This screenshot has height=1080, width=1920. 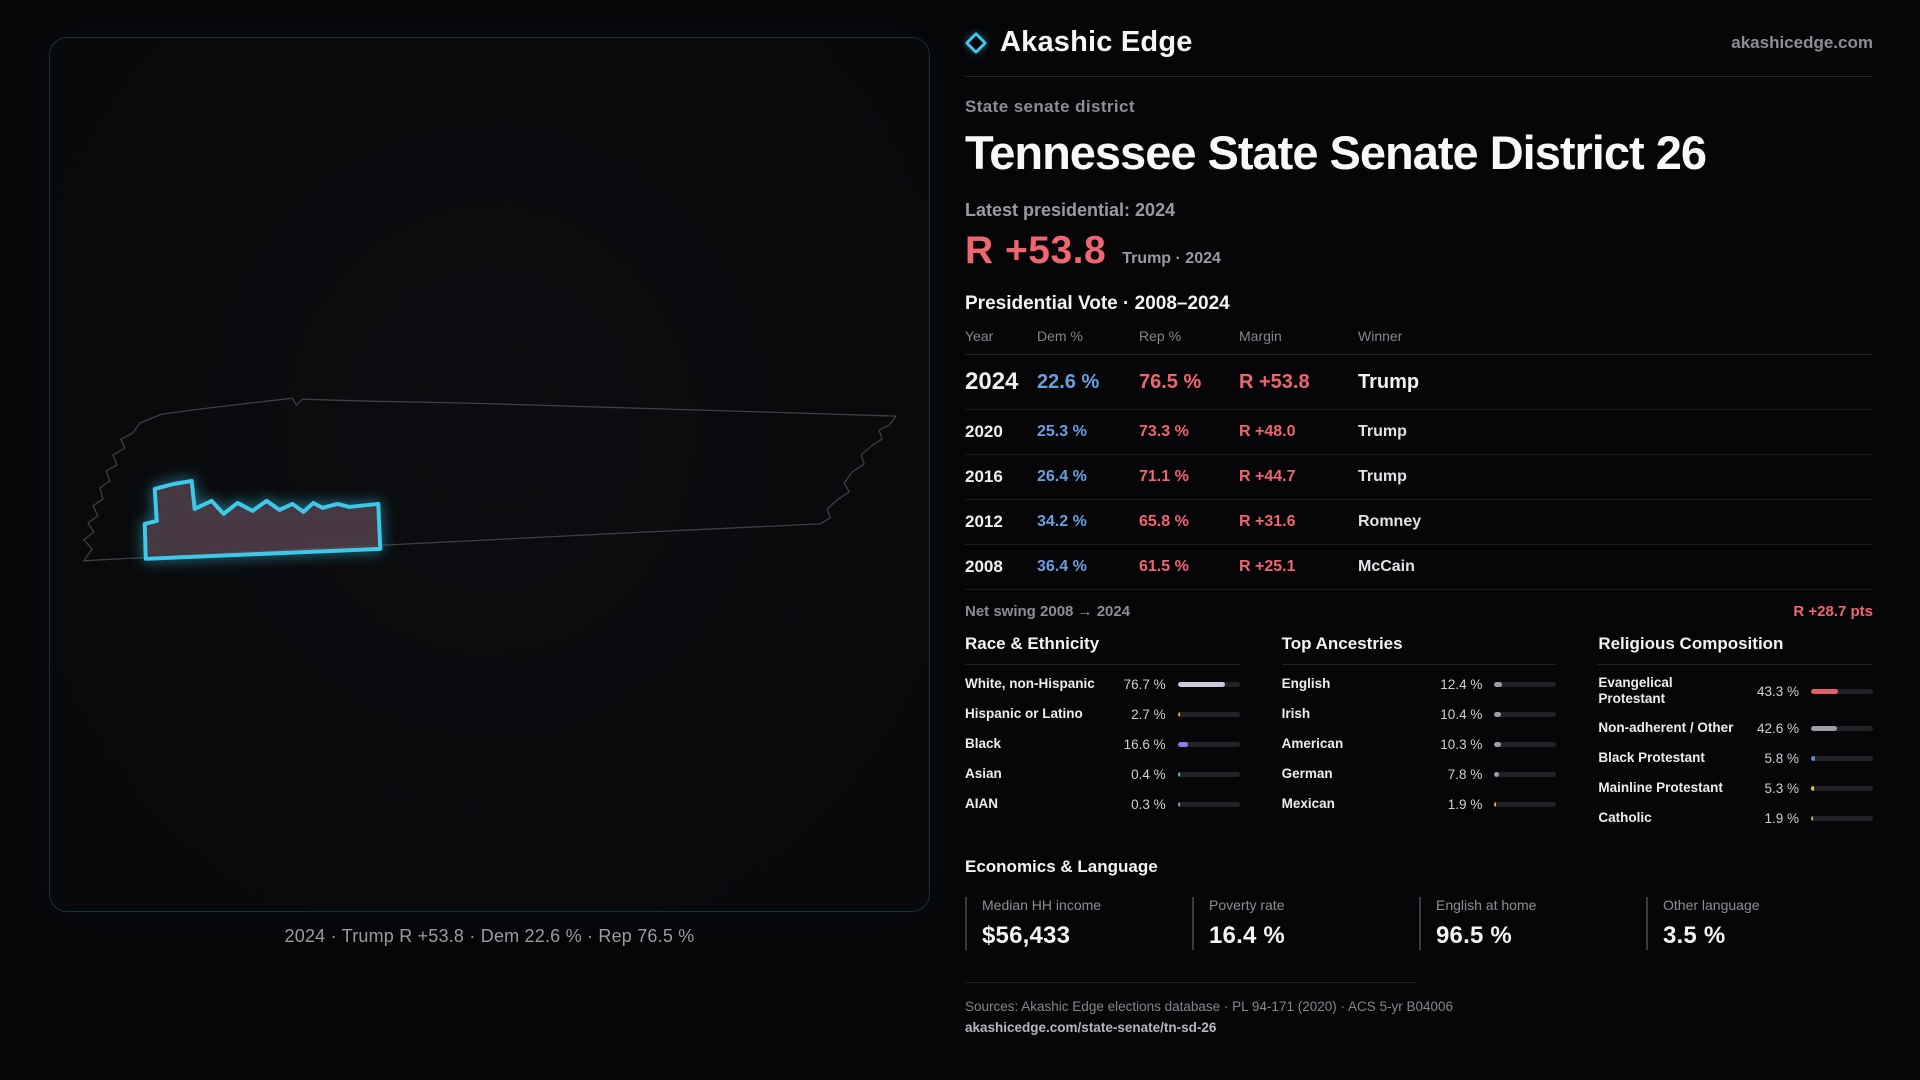 What do you see at coordinates (1062, 566) in the screenshot?
I see `cell-dem: 36.4 %` at bounding box center [1062, 566].